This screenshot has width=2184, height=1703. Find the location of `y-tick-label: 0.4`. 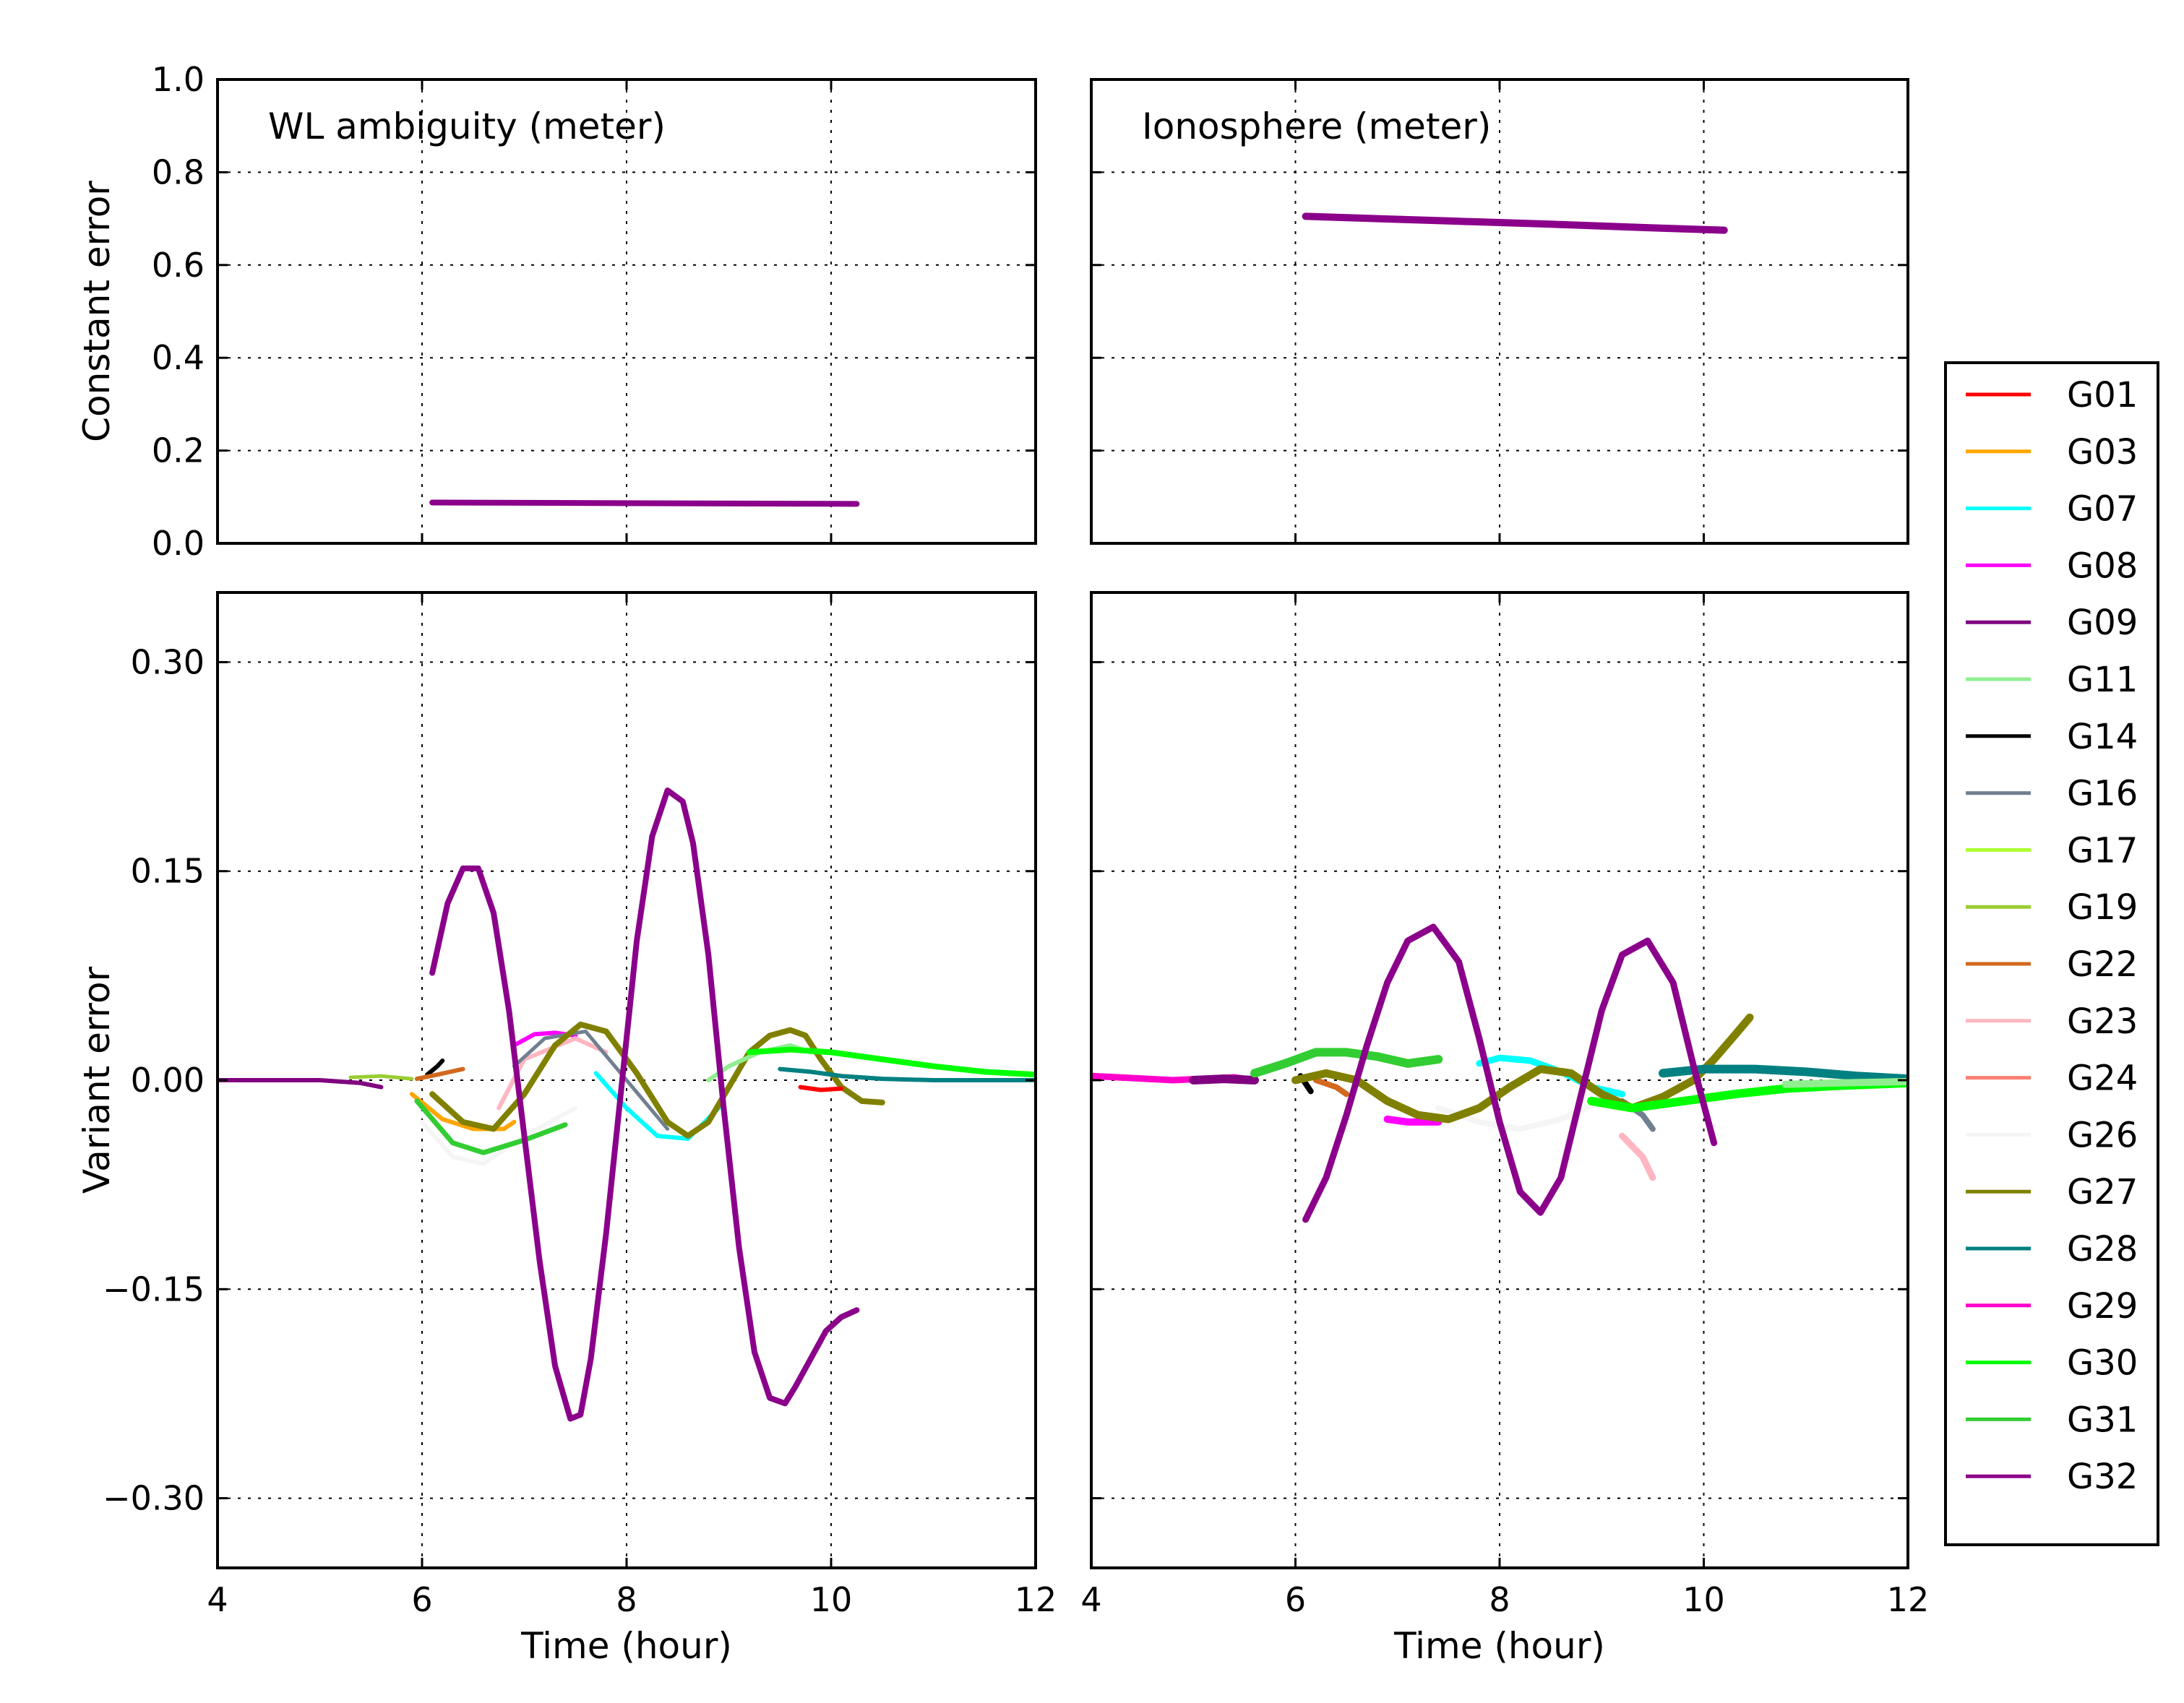

y-tick-label: 0.4 is located at coordinates (178, 357).